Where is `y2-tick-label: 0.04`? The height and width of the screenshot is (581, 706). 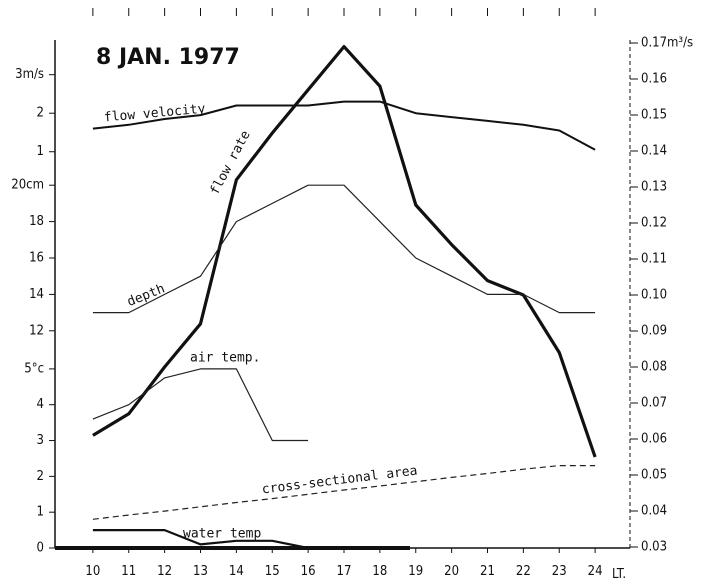
y2-tick-label: 0.04 is located at coordinates (654, 511).